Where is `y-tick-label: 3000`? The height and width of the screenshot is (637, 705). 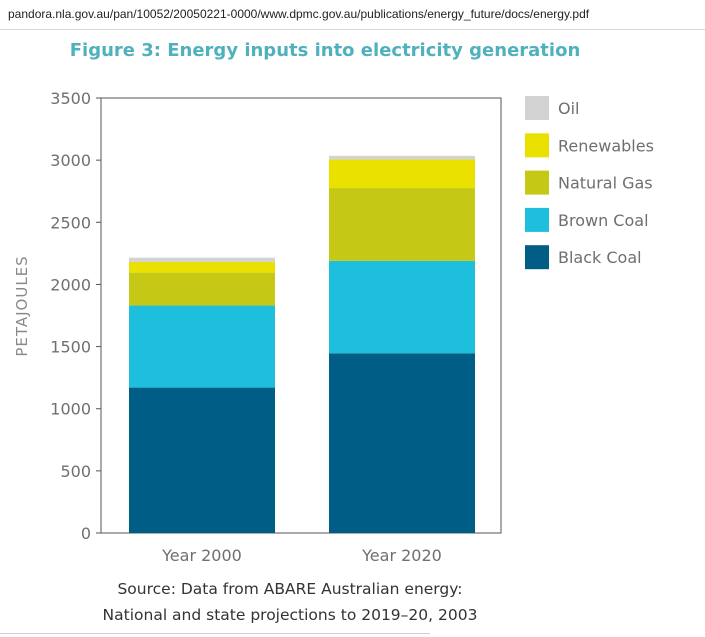 y-tick-label: 3000 is located at coordinates (70, 160).